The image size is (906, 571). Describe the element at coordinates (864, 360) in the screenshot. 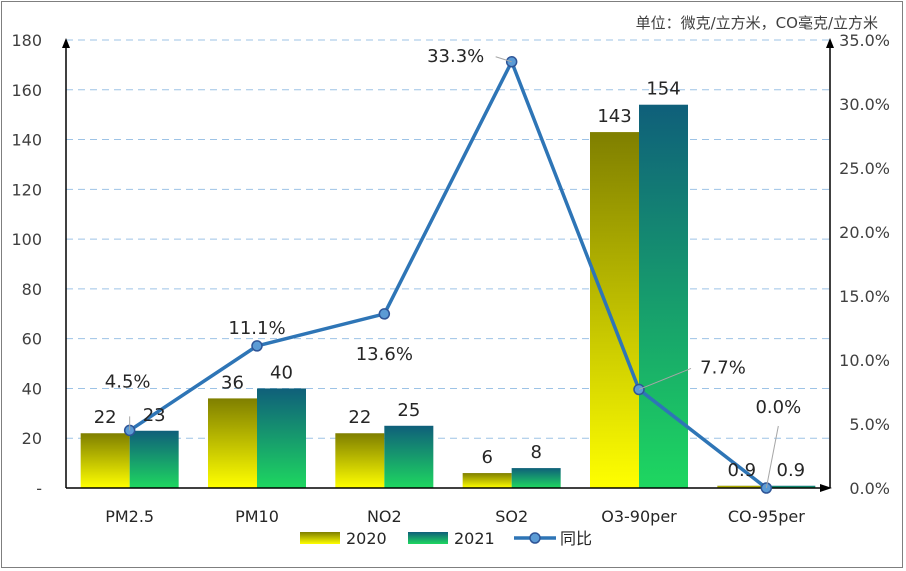

I see `y-right-tick-label: 10.0%` at that location.